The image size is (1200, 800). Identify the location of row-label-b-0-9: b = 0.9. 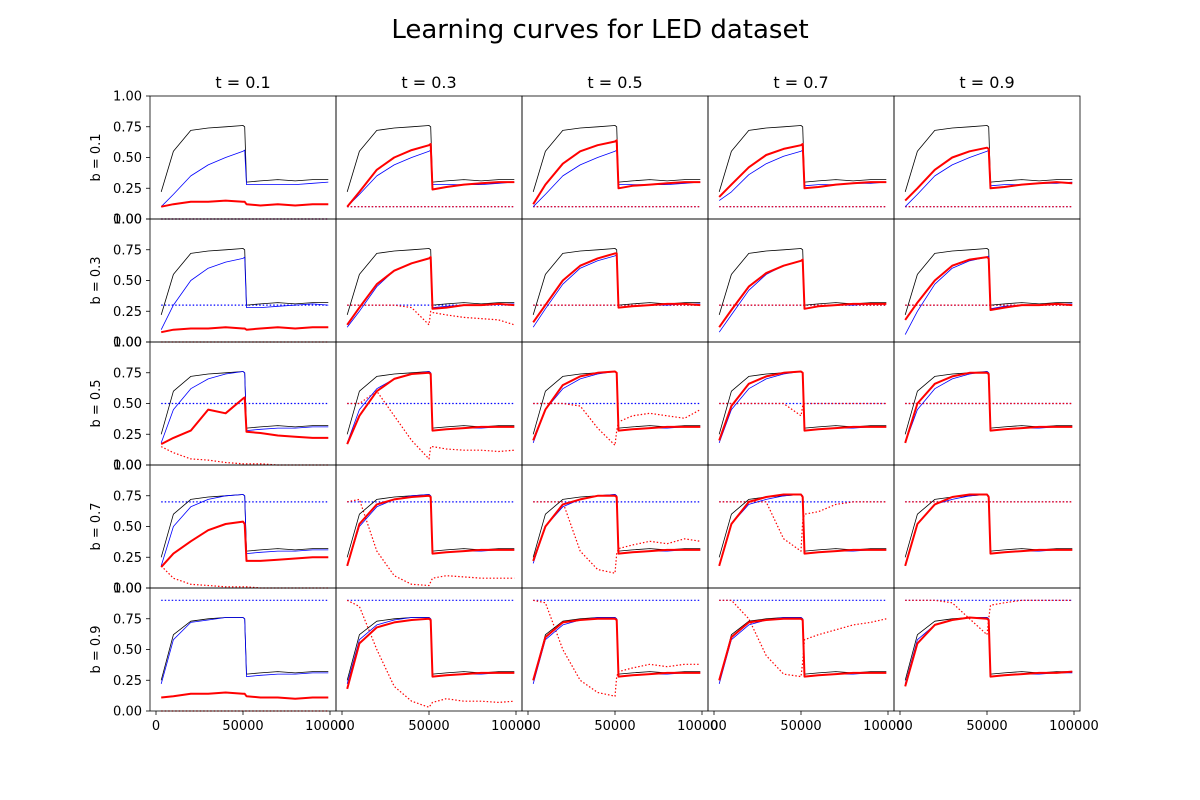
(96, 649).